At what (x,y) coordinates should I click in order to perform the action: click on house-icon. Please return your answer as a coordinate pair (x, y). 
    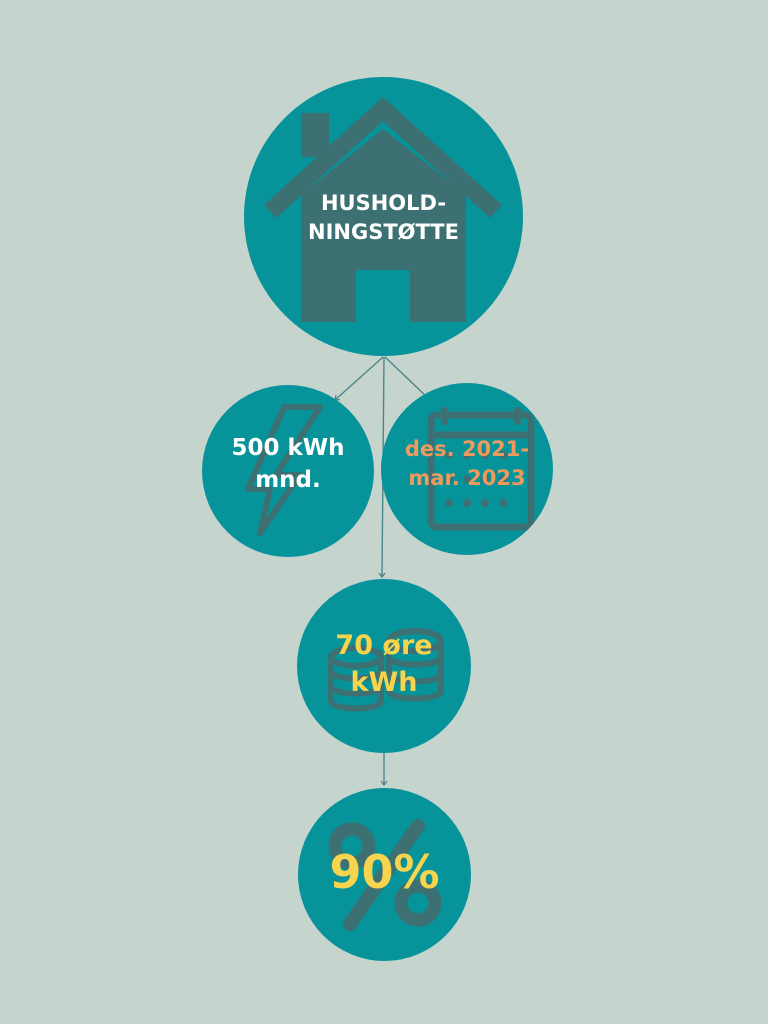
    Looking at the image, I should click on (383, 211).